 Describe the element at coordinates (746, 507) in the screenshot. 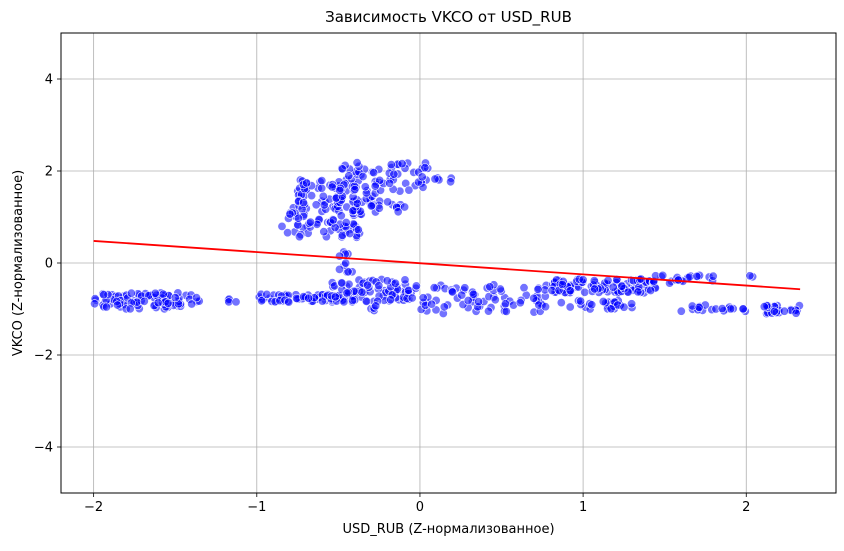

I see `x-tick-label: 2` at that location.